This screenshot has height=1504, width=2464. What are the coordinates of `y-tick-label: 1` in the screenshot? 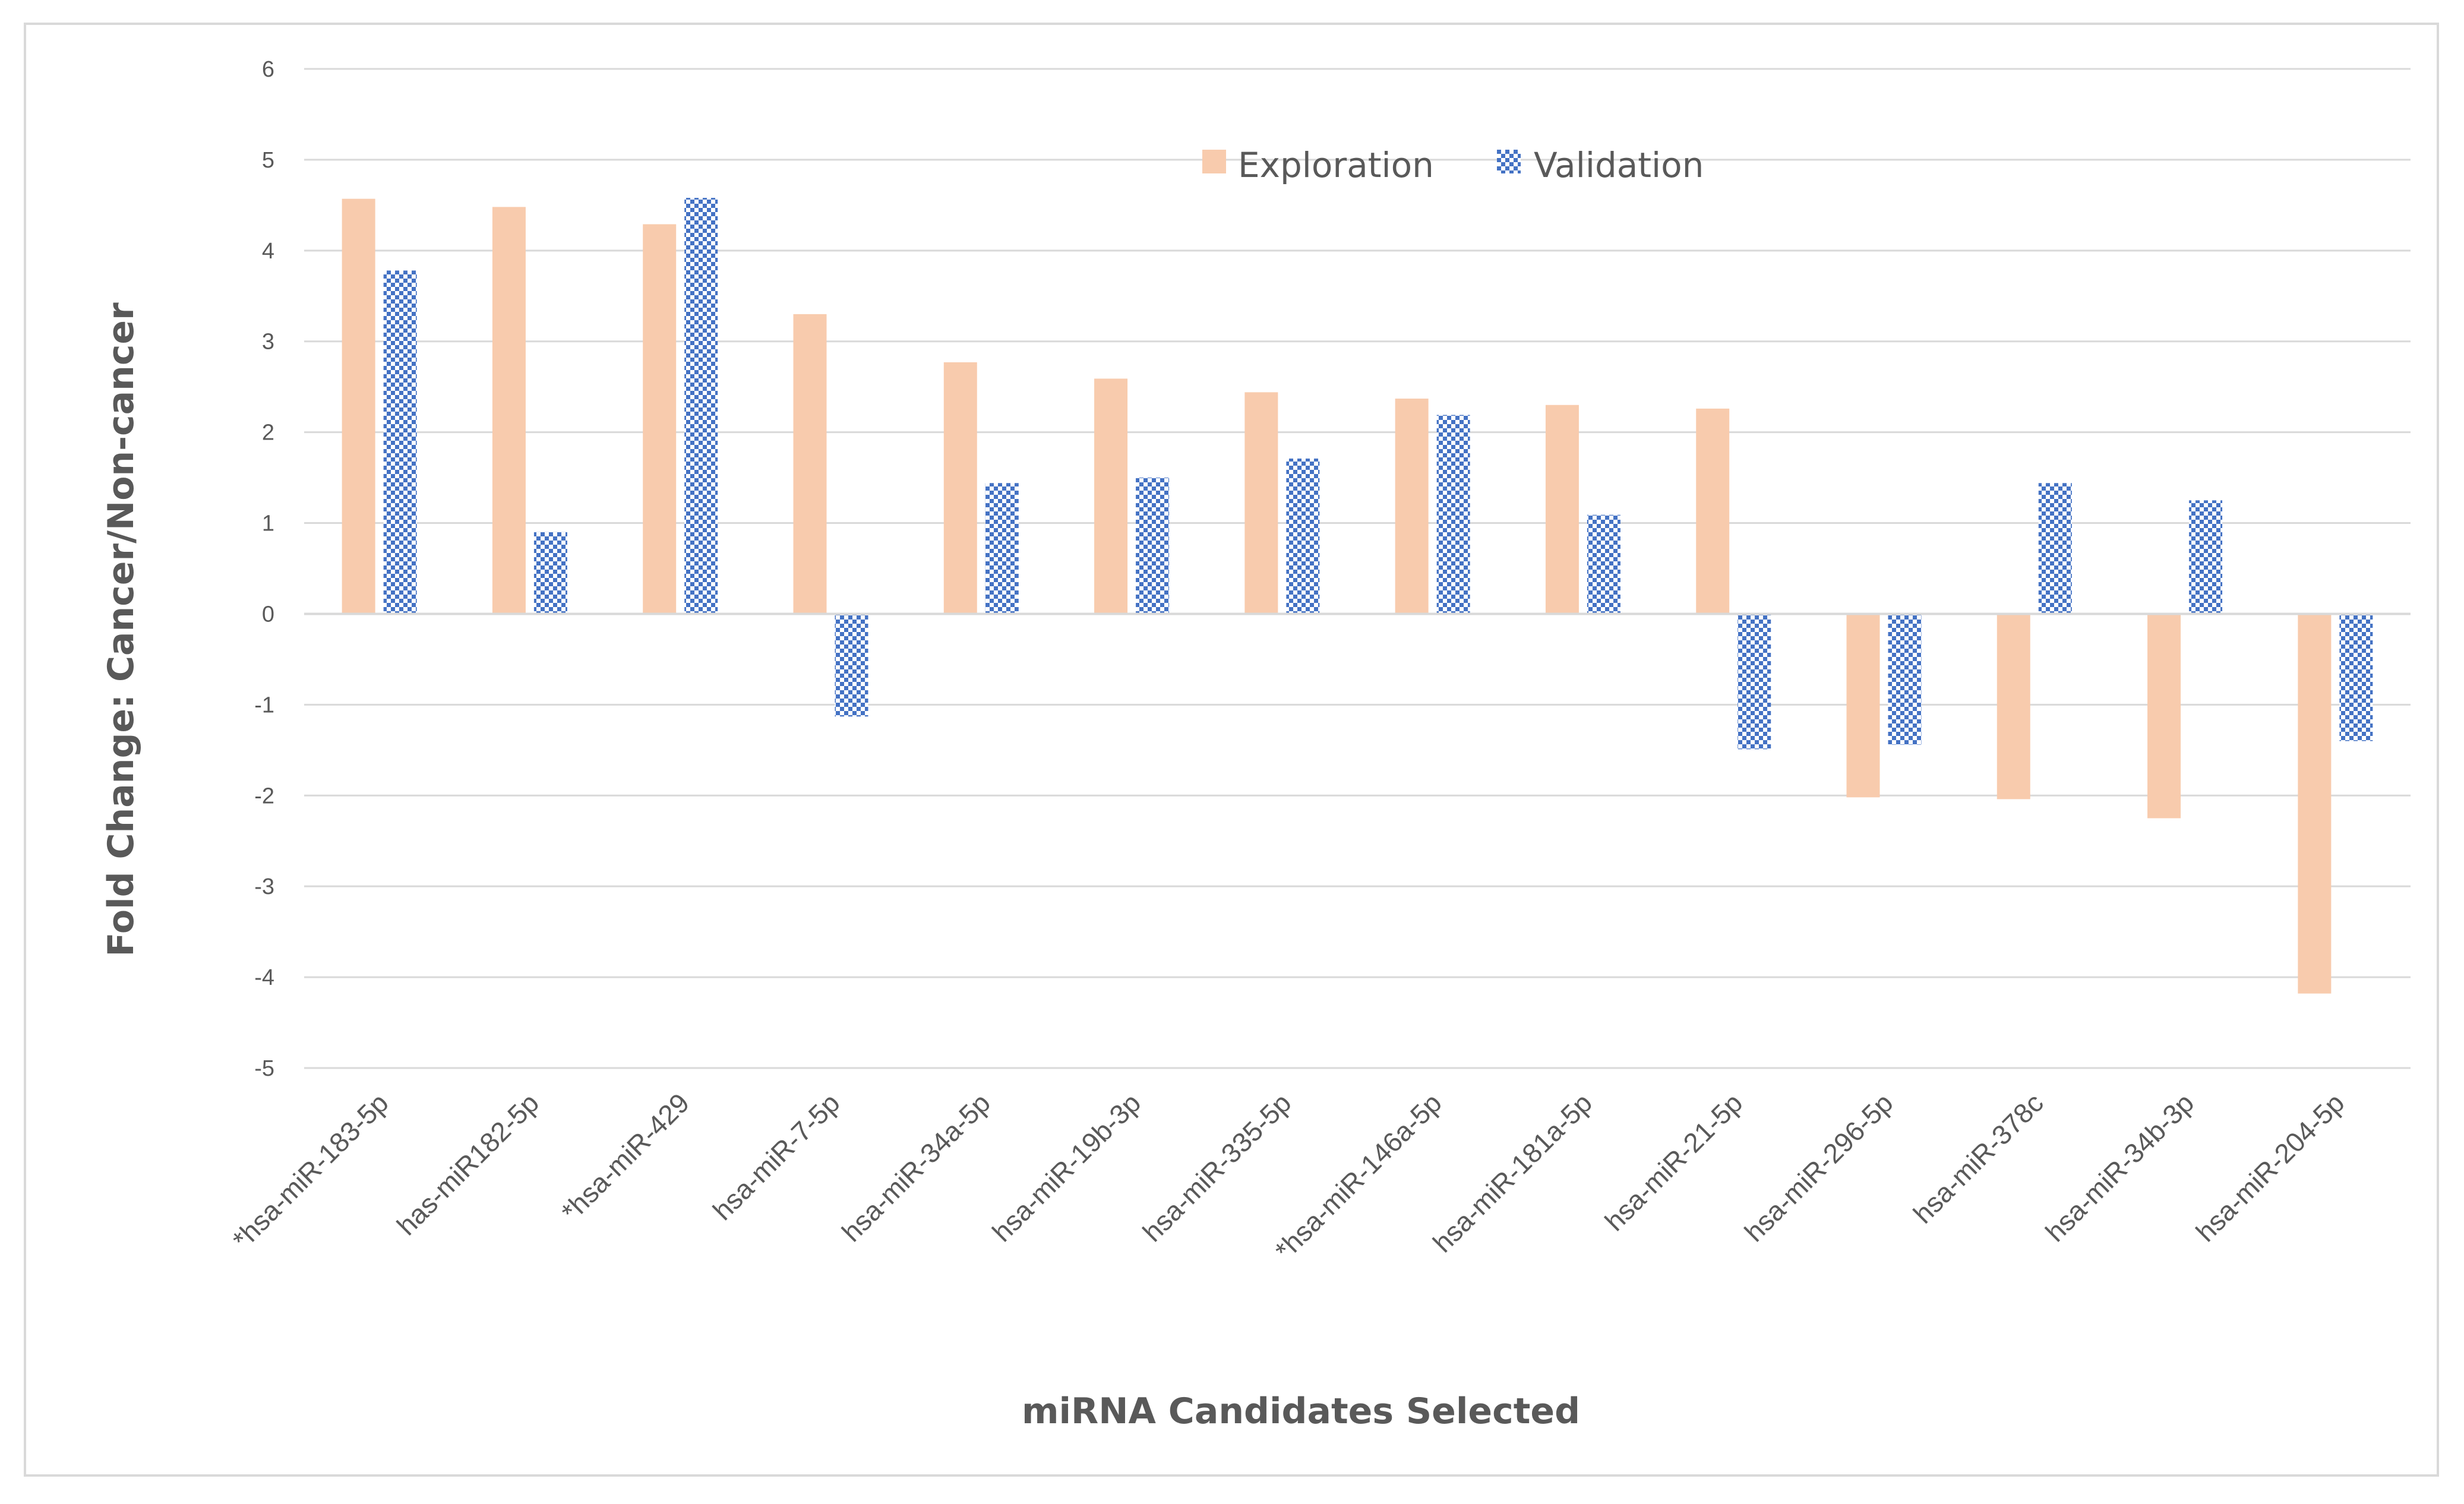 It's located at (268, 523).